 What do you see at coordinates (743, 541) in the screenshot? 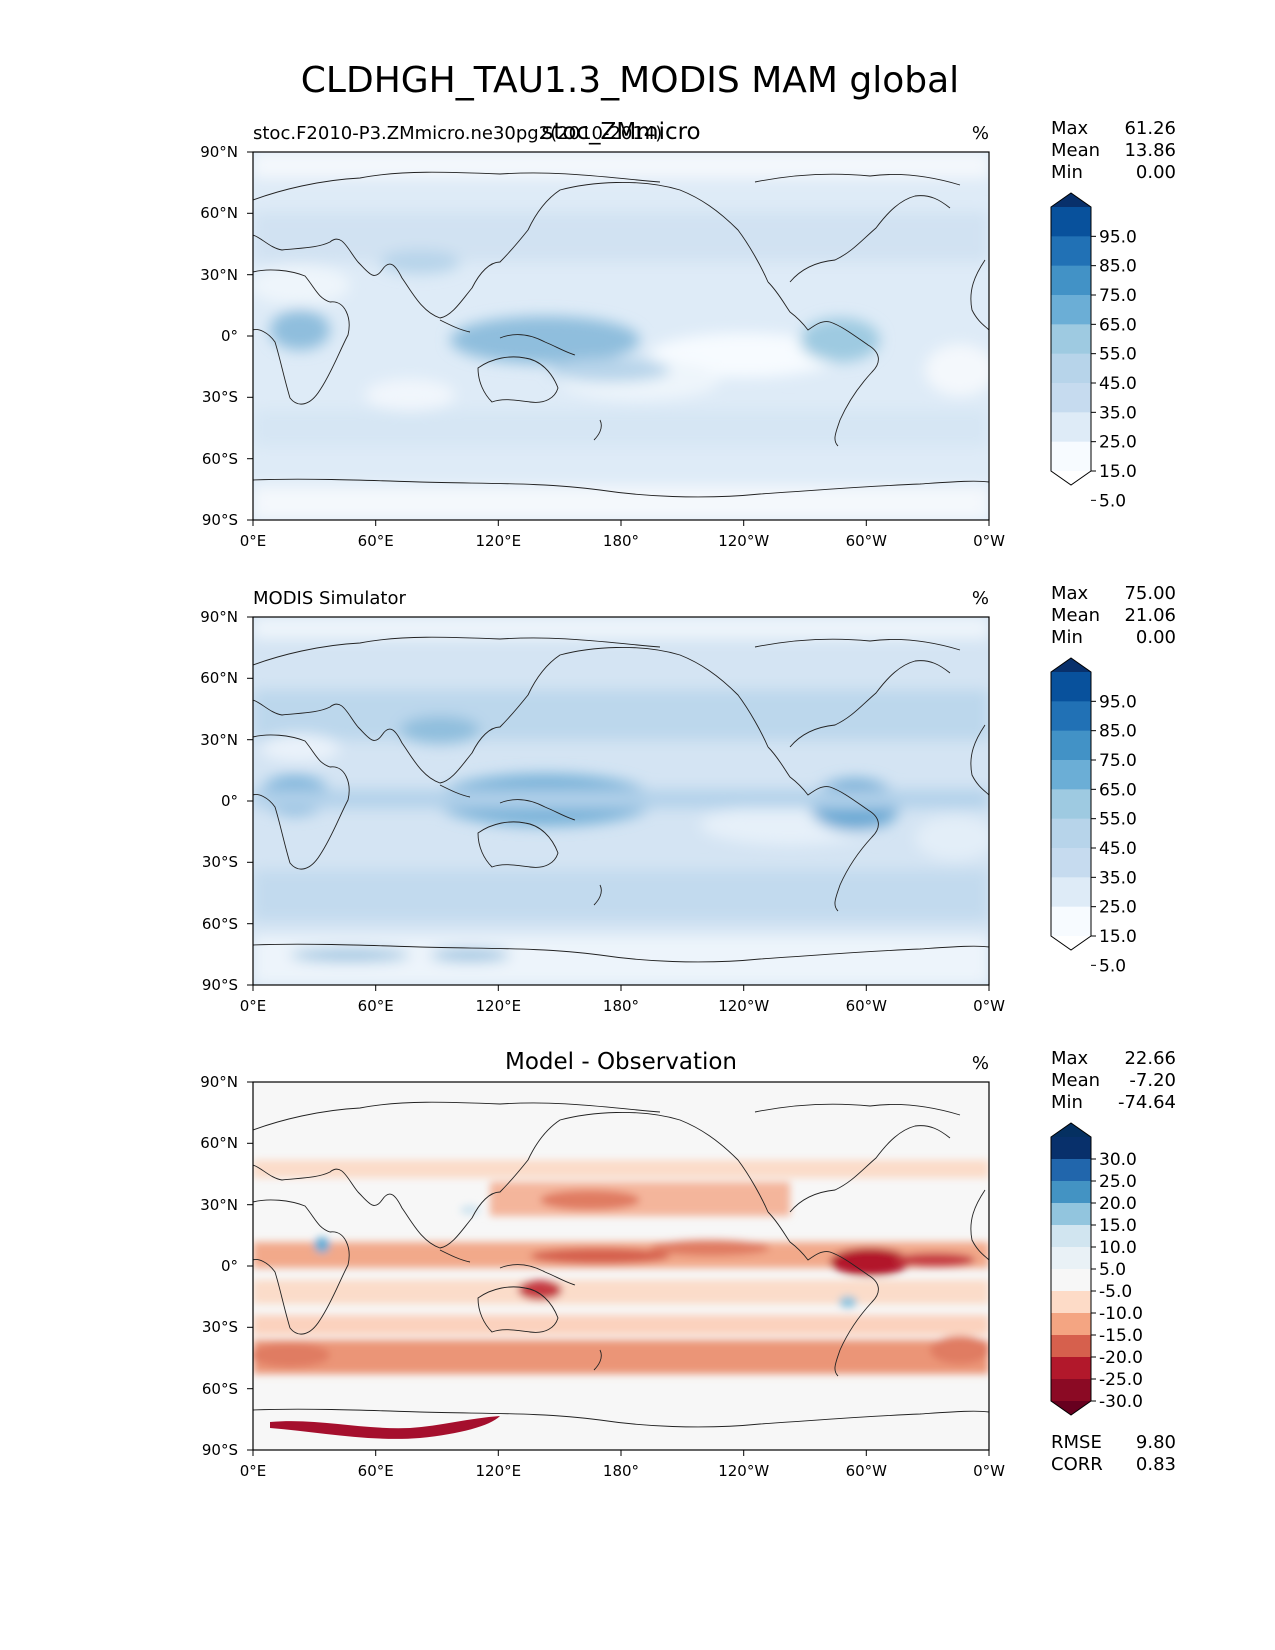
I see `x-tick-label: 120°W` at bounding box center [743, 541].